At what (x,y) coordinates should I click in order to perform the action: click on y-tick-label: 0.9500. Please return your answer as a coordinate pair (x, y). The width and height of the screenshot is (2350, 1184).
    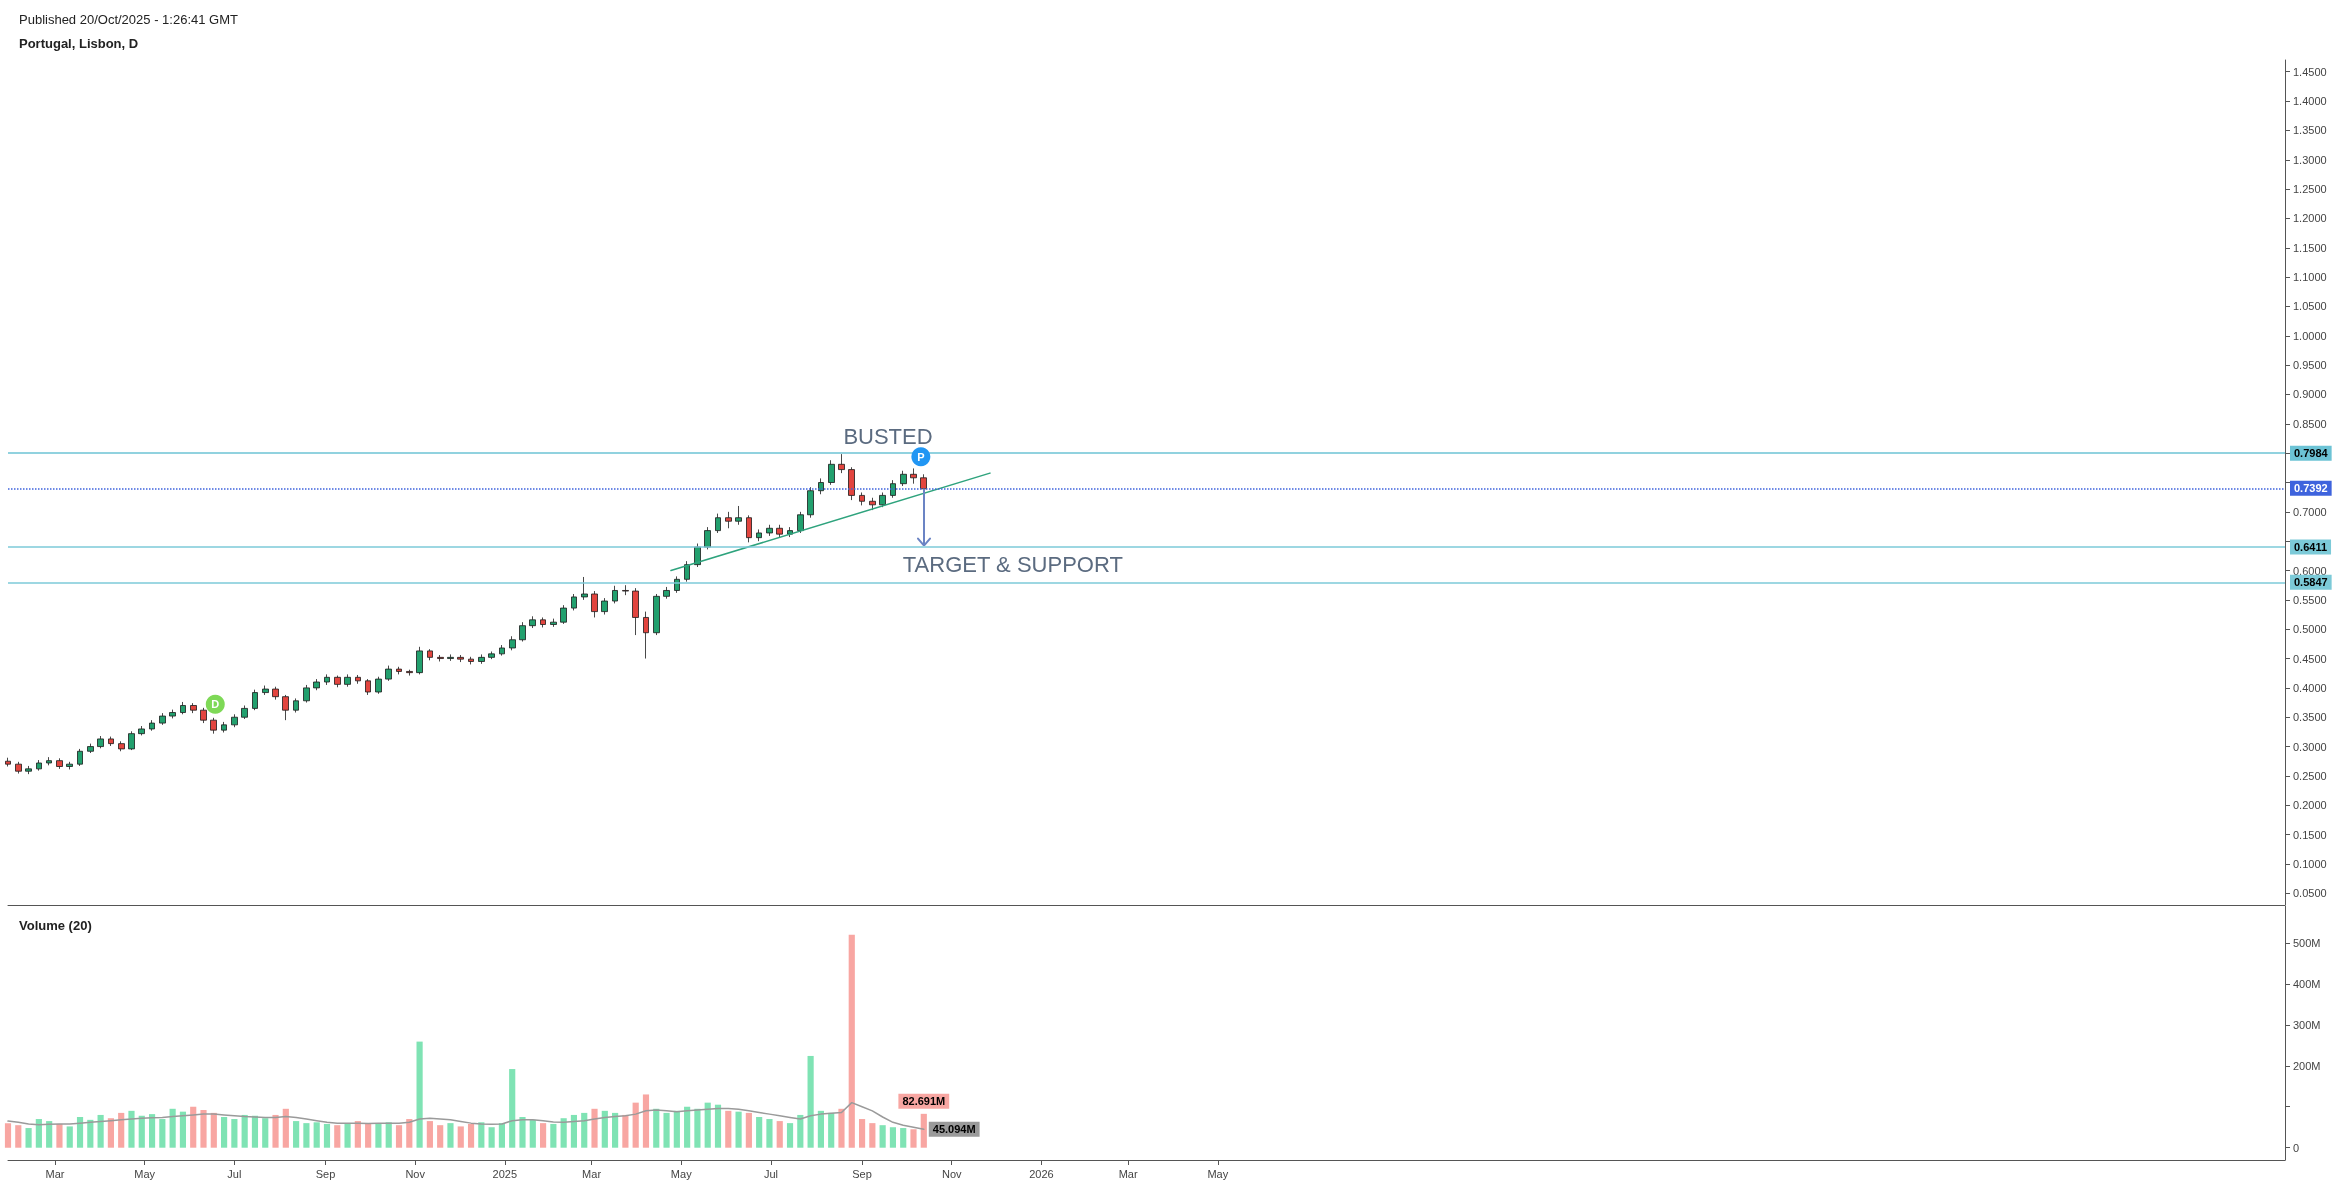
    Looking at the image, I should click on (2310, 365).